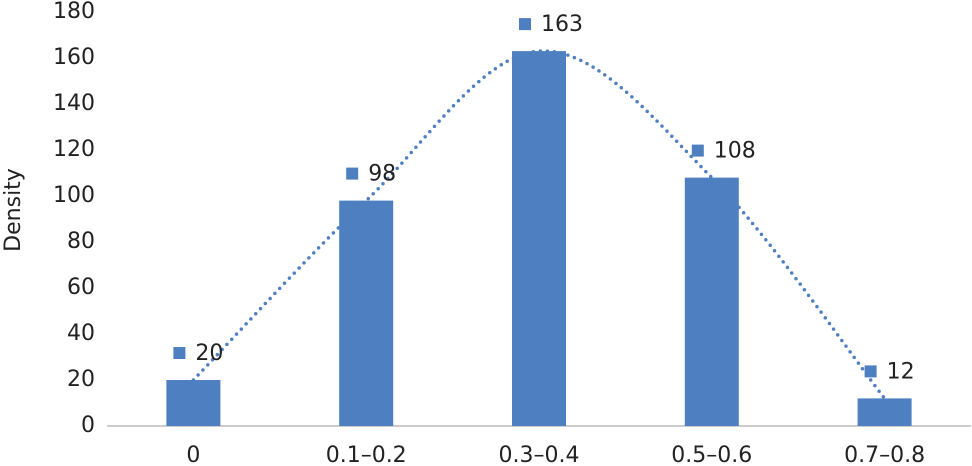 Image resolution: width=972 pixels, height=466 pixels. I want to click on x-tick-label: 0.3–0.4, so click(539, 454).